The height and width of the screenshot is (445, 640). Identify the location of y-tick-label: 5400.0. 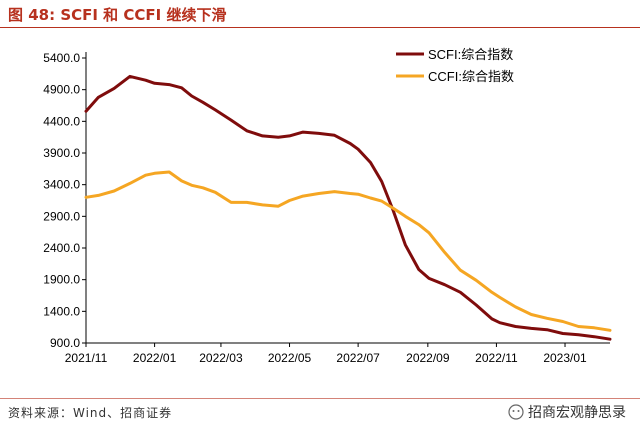
(61, 58).